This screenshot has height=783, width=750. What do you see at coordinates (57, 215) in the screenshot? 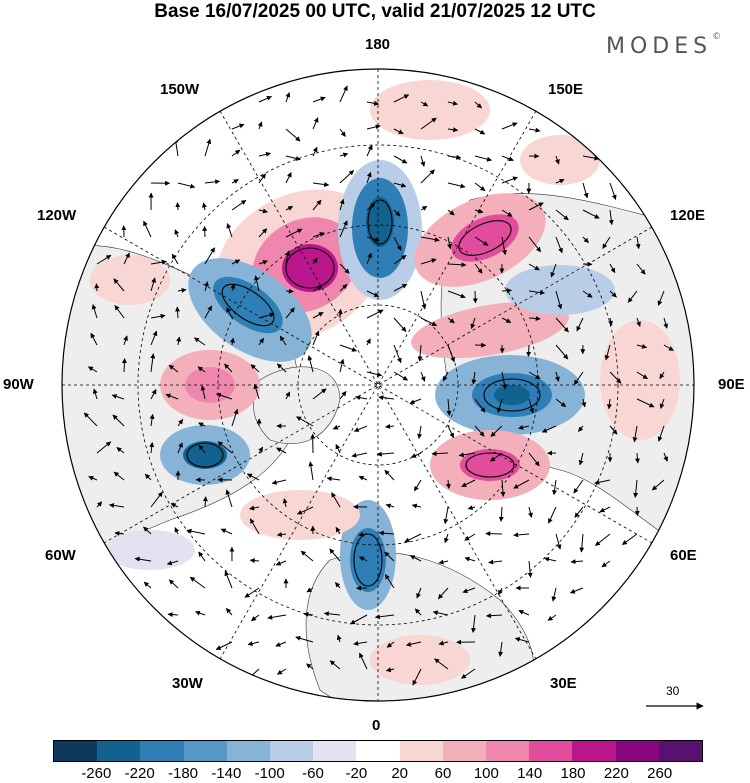
I see `lon-label-120w: 120W` at bounding box center [57, 215].